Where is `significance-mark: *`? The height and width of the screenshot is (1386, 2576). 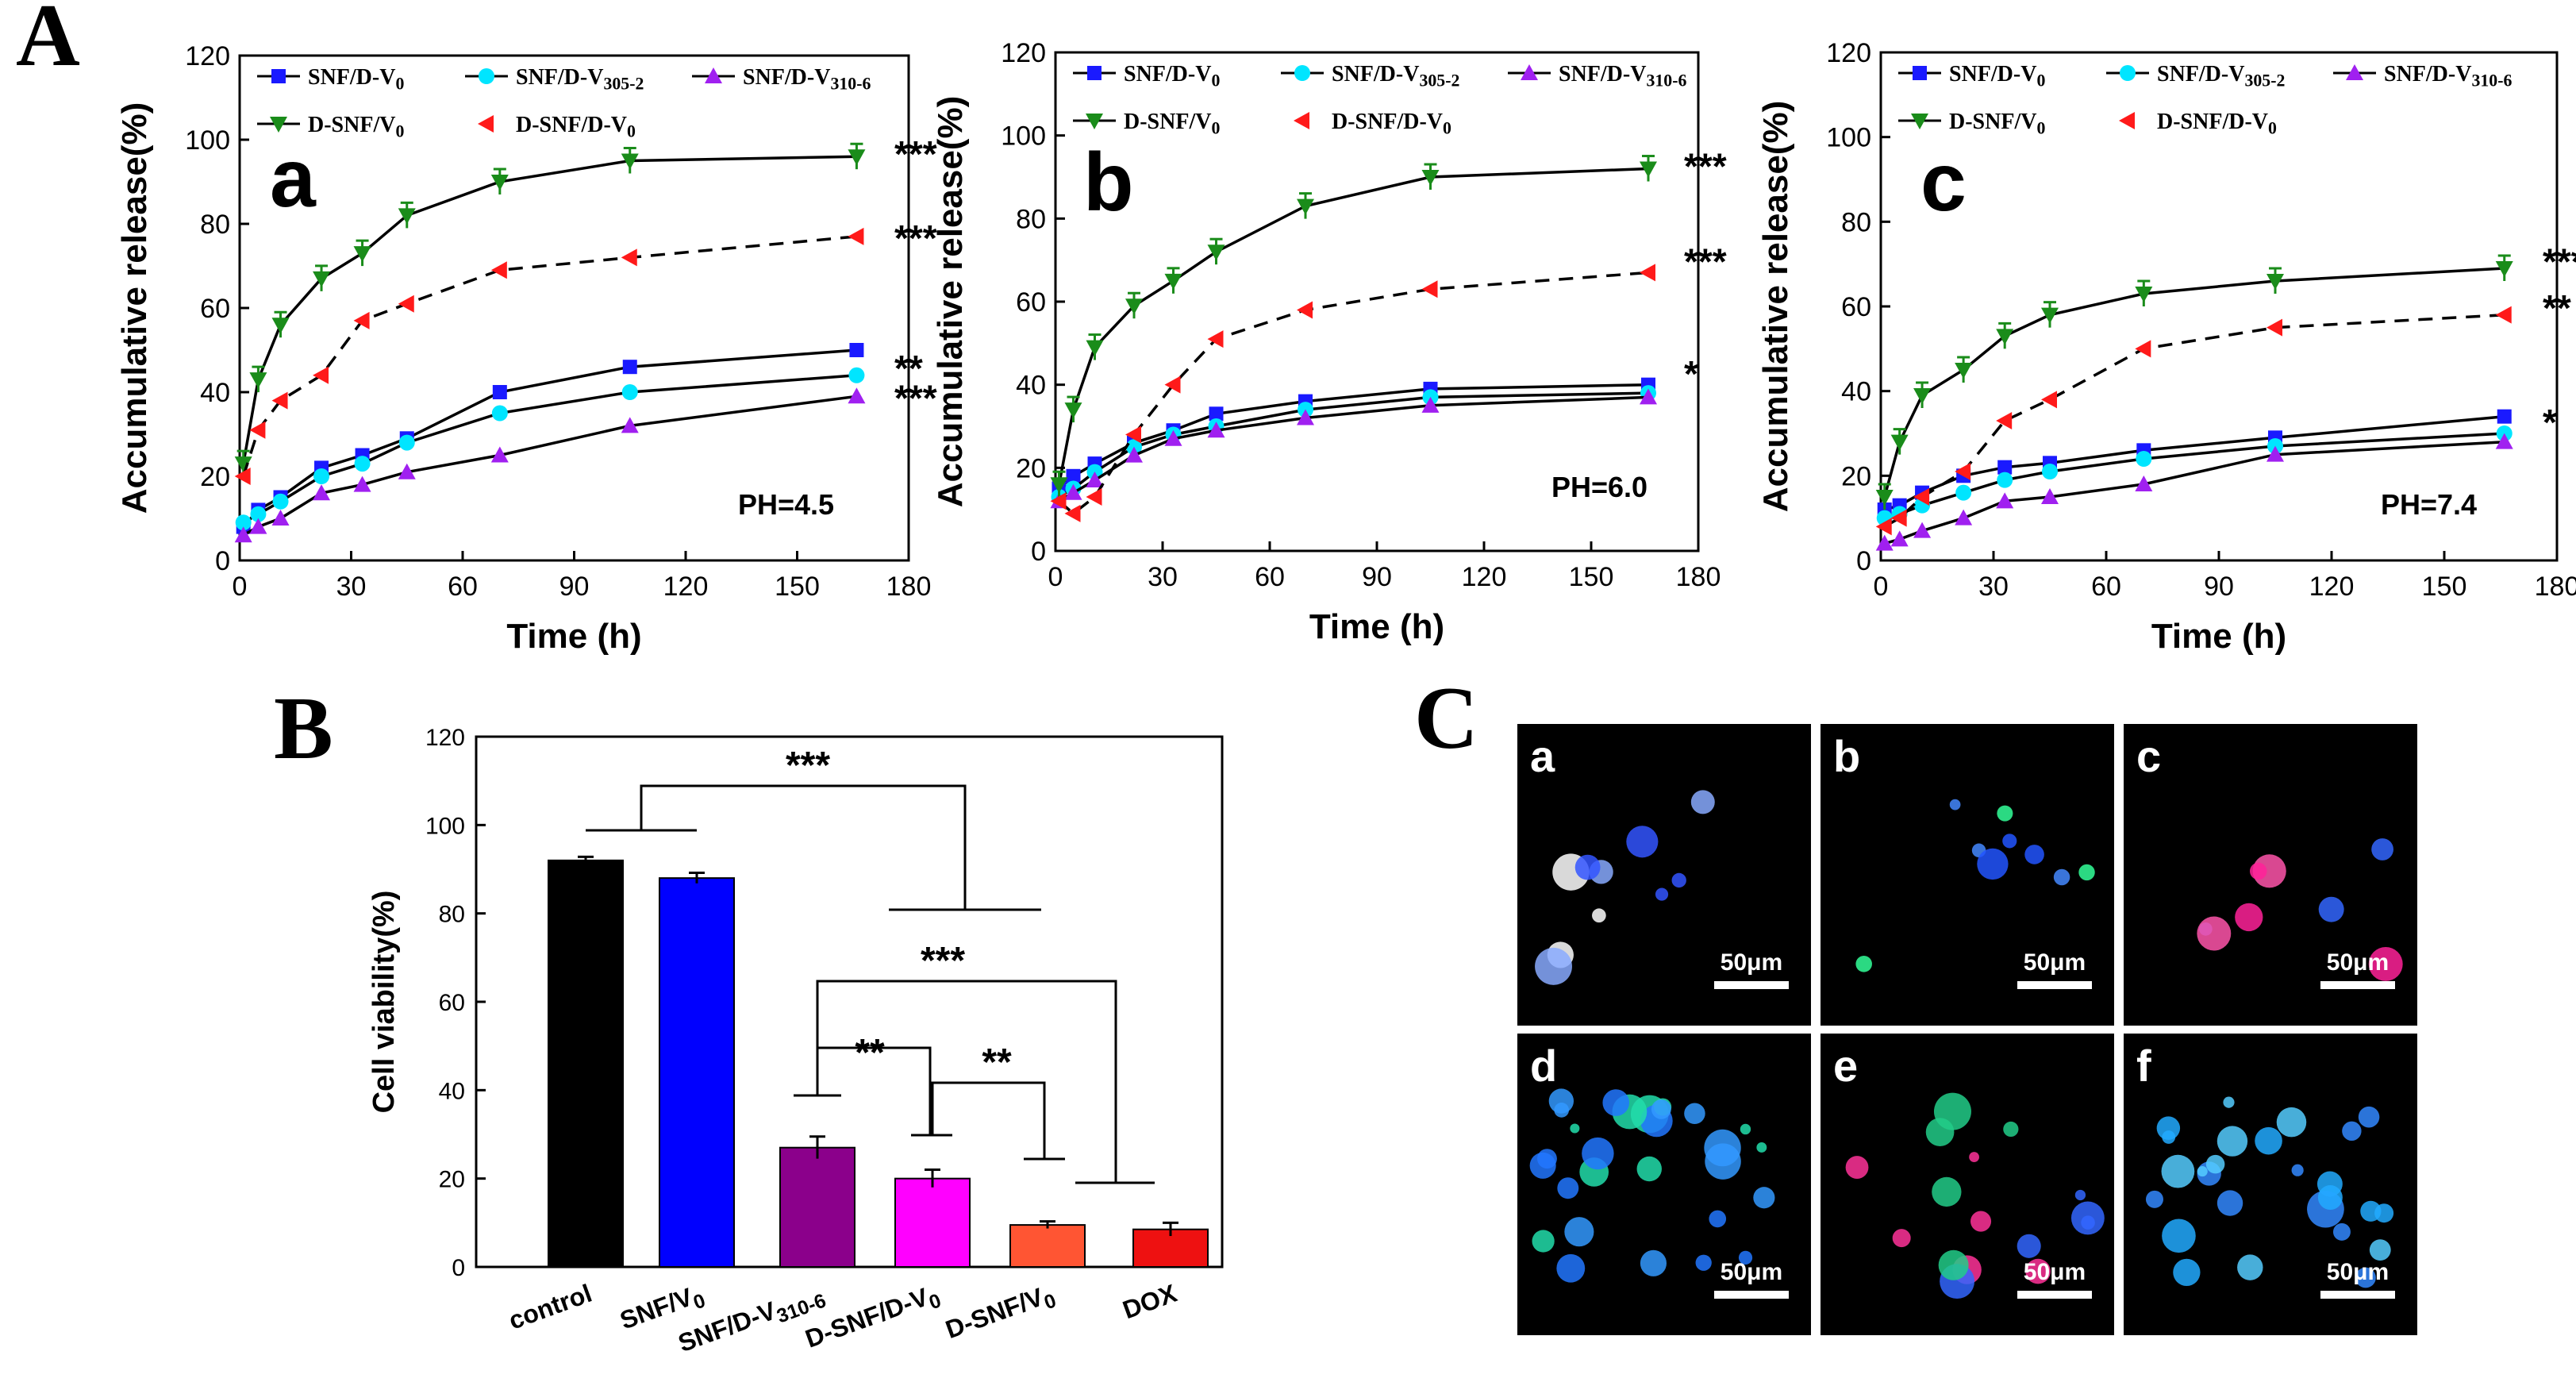 significance-mark: * is located at coordinates (2550, 423).